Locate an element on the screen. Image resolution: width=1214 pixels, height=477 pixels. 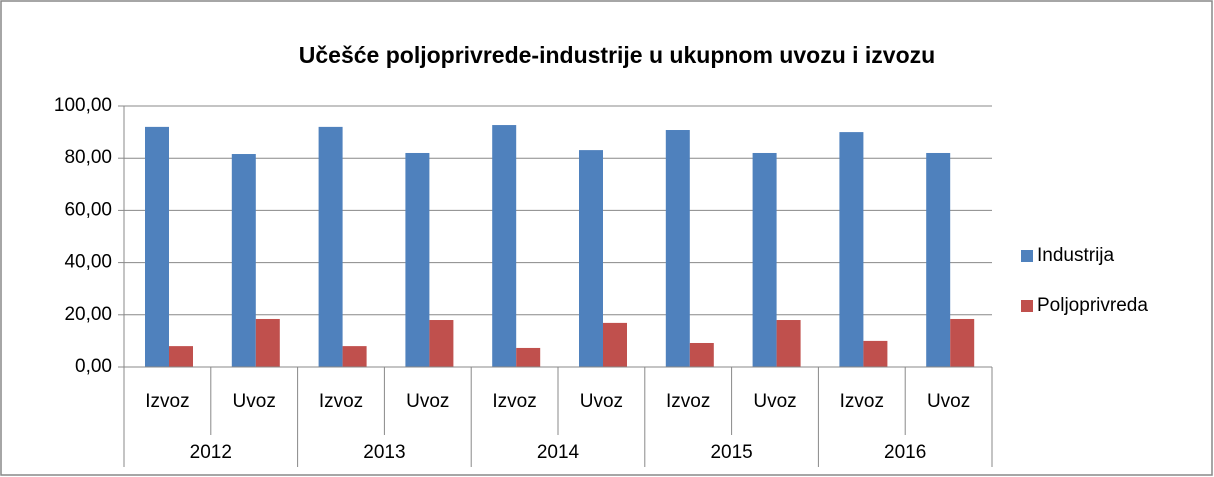
group-label: 2016 is located at coordinates (905, 452).